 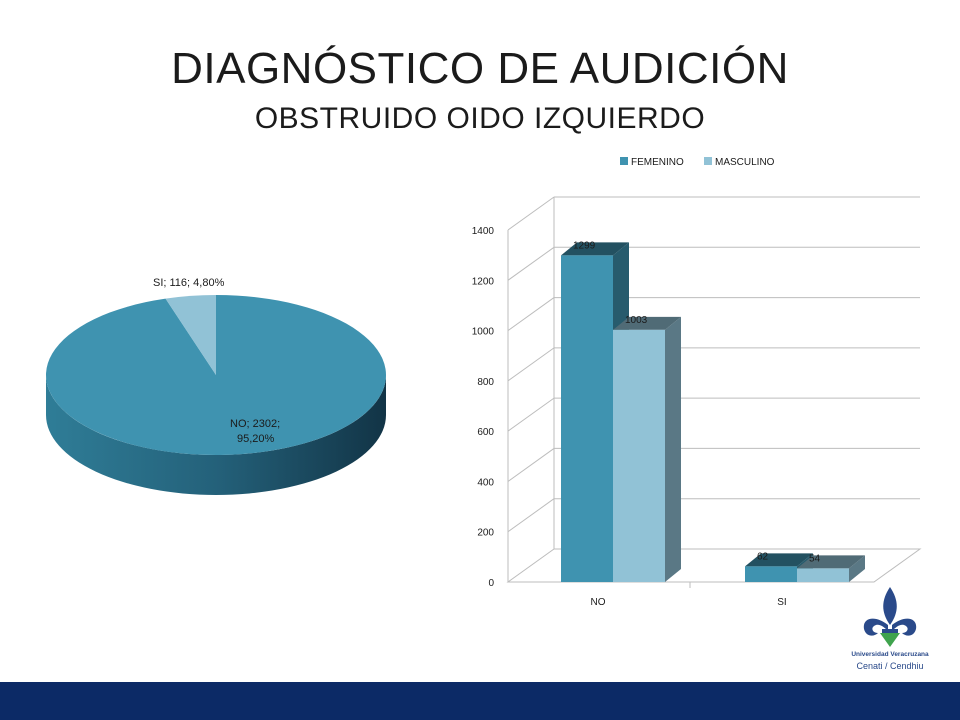 What do you see at coordinates (480, 118) in the screenshot?
I see `slide-subtitle: OBSTRUIDO OIDO IZQUIERDO` at bounding box center [480, 118].